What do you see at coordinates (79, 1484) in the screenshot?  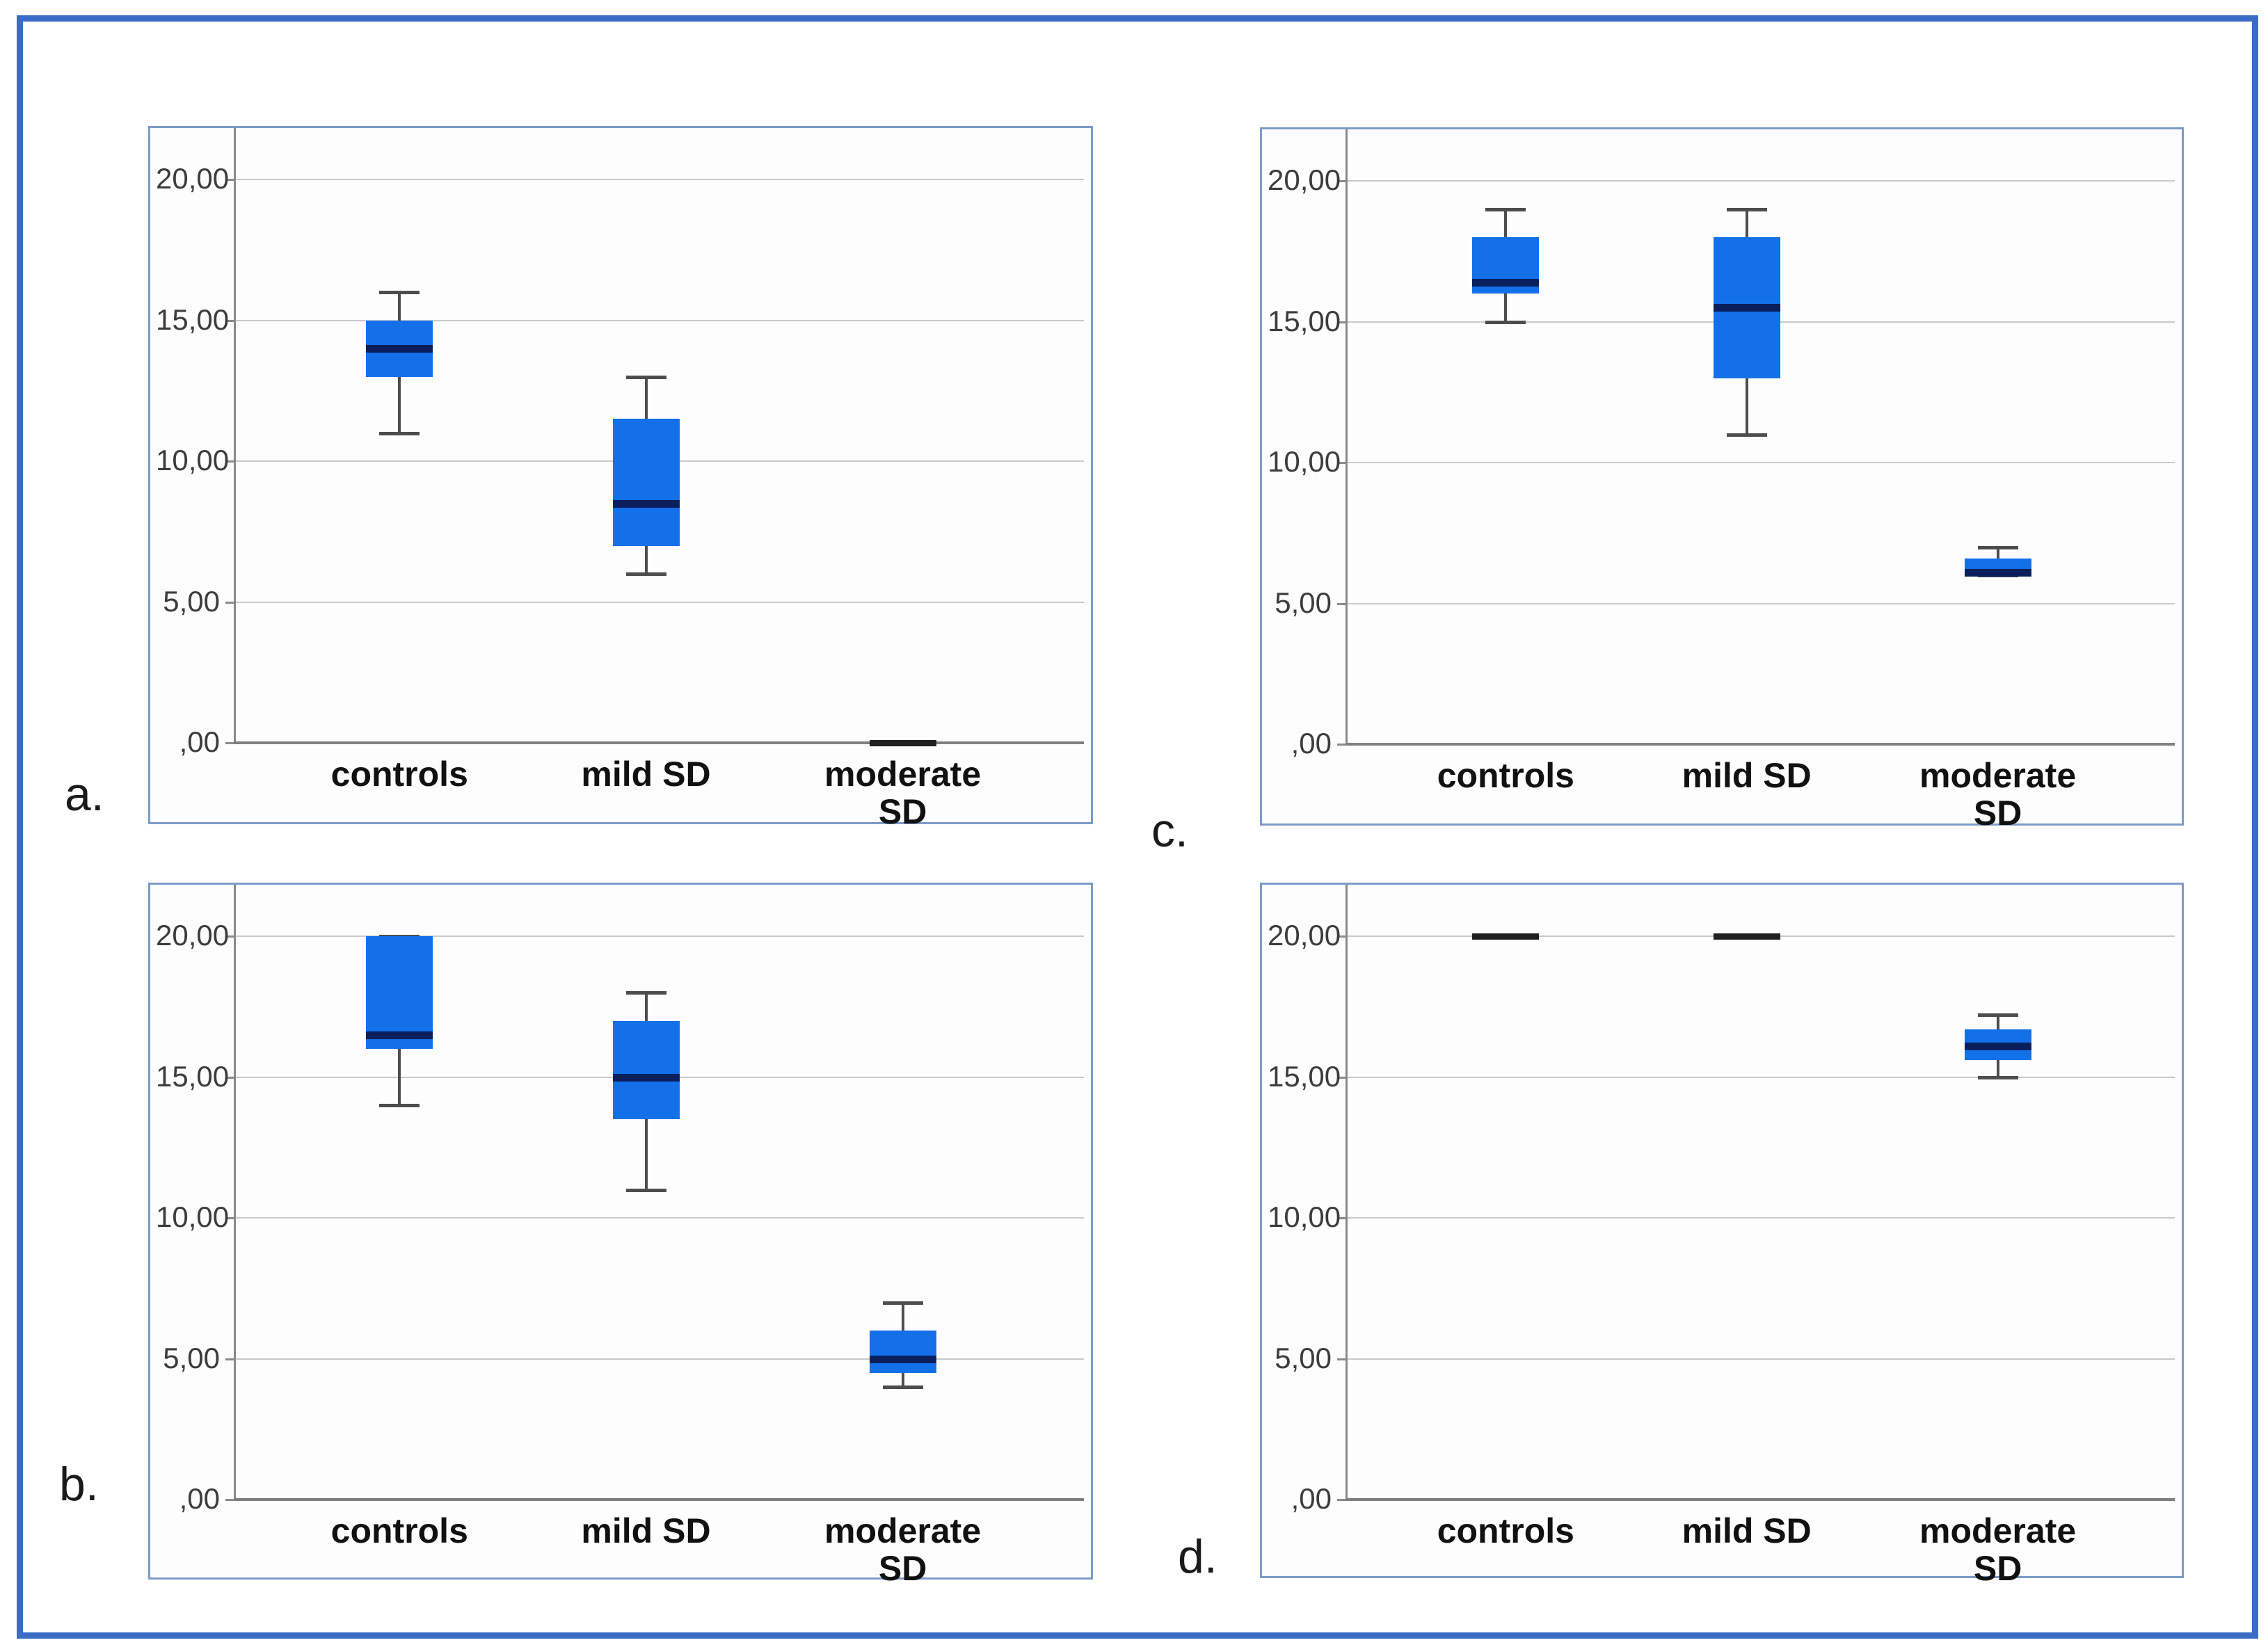 I see `panel-letter-b: b.` at bounding box center [79, 1484].